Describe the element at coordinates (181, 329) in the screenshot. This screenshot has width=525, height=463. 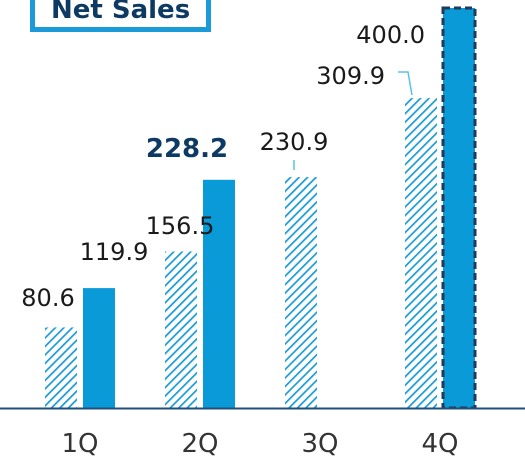
I see `bar-hatched-2Q` at that location.